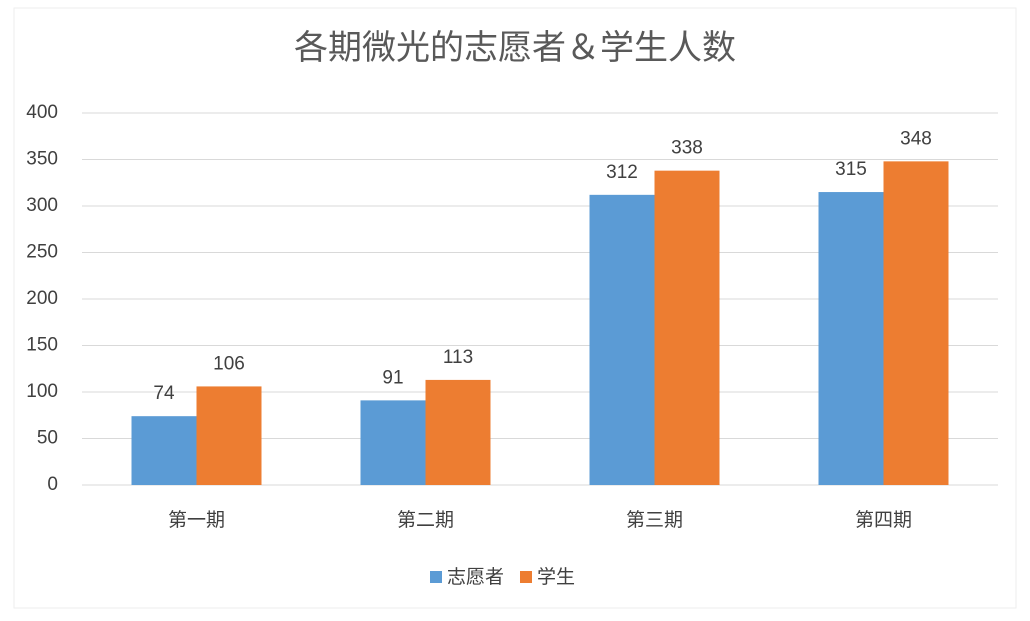 This screenshot has height=621, width=1030. I want to click on x-tick-label: 第一期, so click(196, 520).